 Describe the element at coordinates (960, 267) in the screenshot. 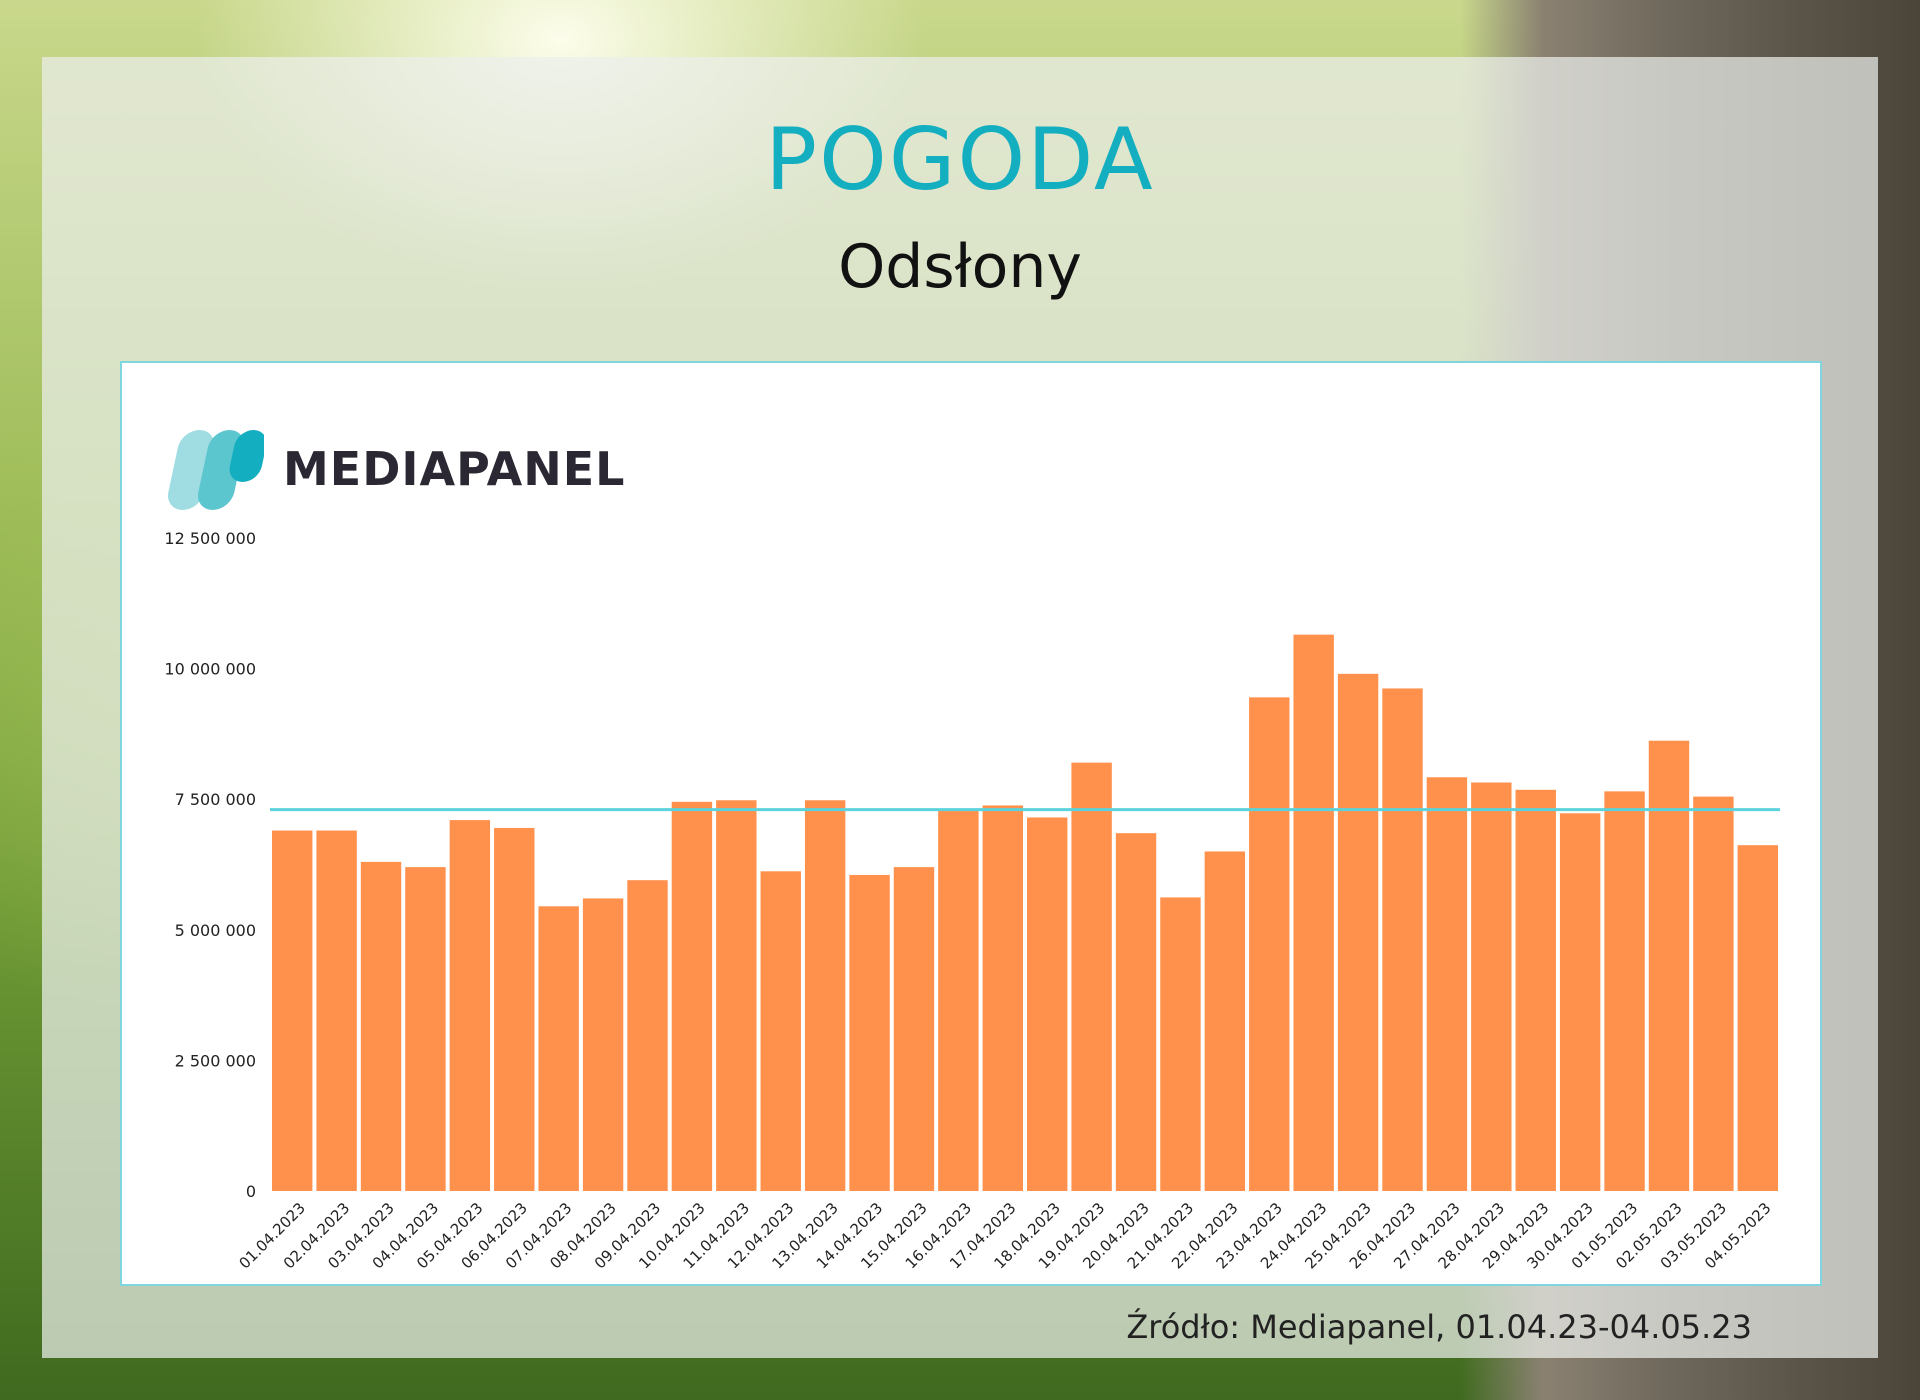

I see `page-subtitle: Odsłony` at that location.